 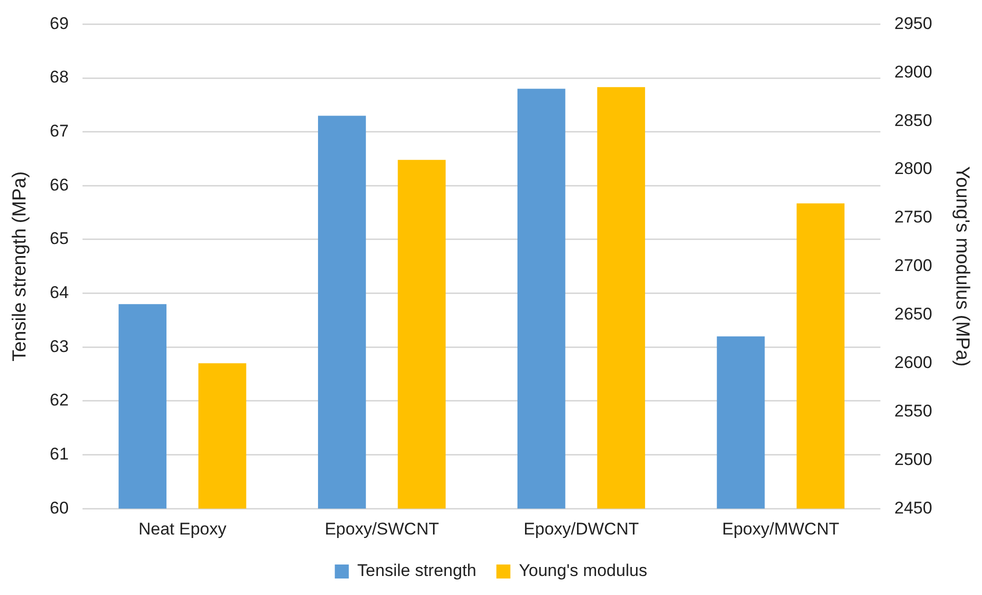 I want to click on y-axis-title: Tensile strength (MPa), so click(x=20, y=266).